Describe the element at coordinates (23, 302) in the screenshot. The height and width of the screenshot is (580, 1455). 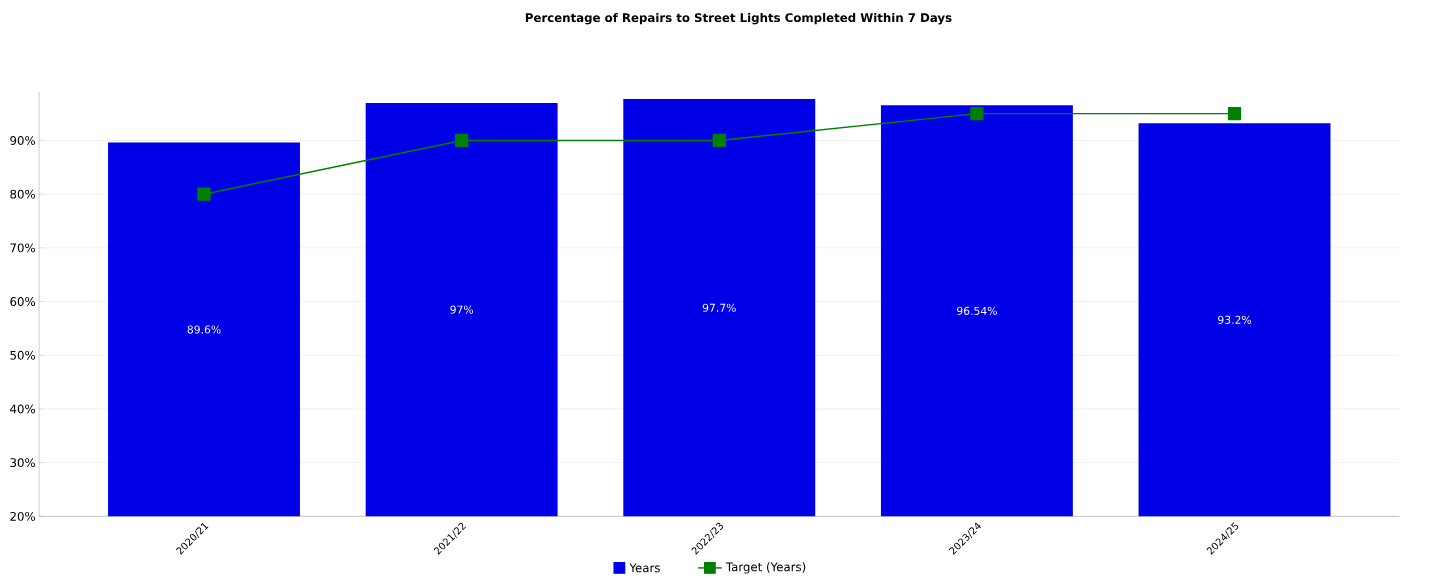
I see `y-tick-label: 60%` at that location.